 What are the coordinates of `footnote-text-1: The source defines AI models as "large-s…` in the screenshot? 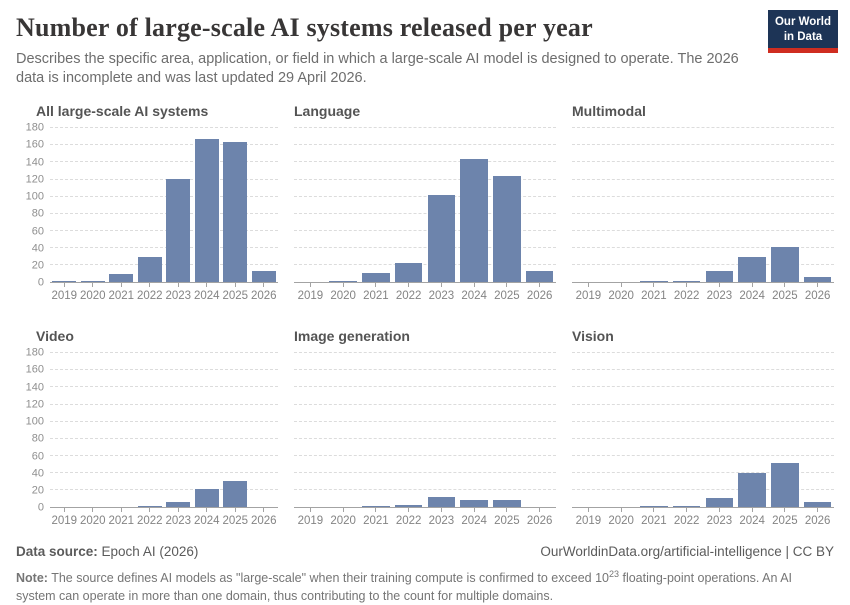 It's located at (328, 578).